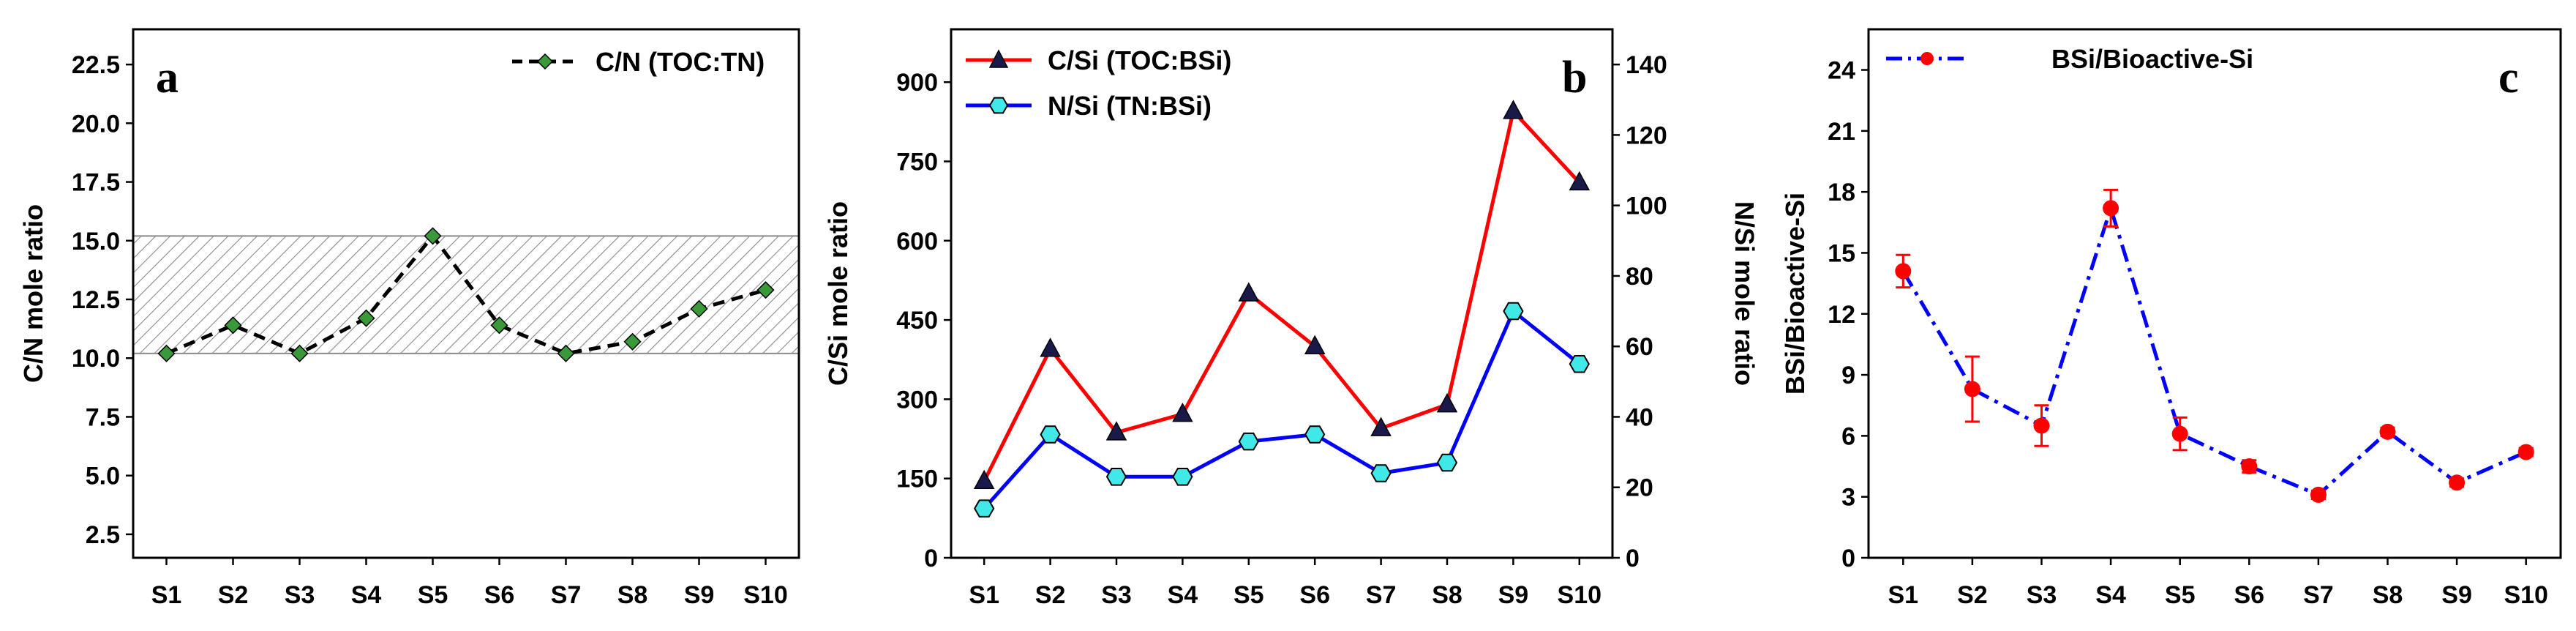 Image resolution: width=2576 pixels, height=631 pixels. What do you see at coordinates (1640, 347) in the screenshot?
I see `panel-b-y2-tick-label: 60` at bounding box center [1640, 347].